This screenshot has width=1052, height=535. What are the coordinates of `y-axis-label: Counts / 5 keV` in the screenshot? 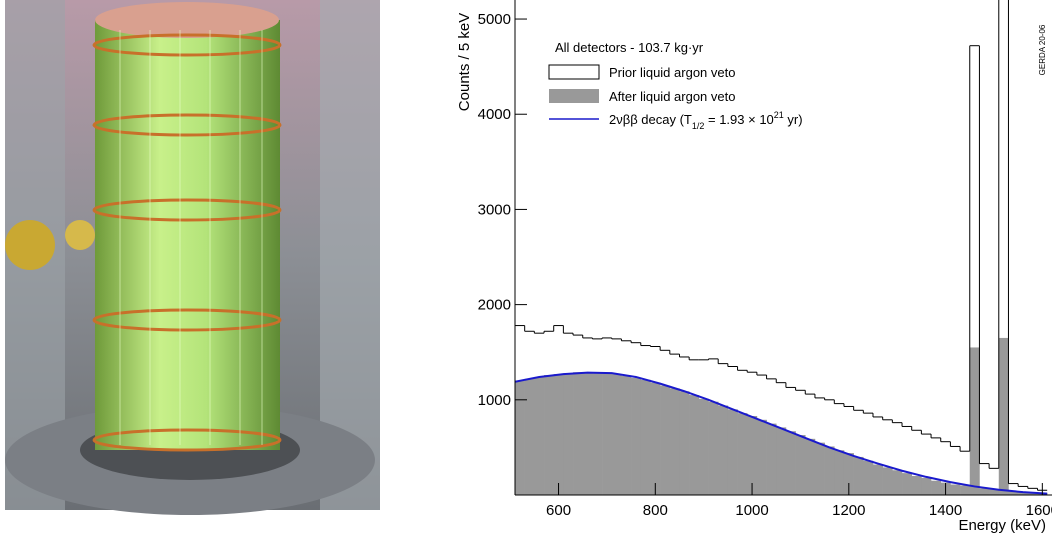 It's located at (464, 62).